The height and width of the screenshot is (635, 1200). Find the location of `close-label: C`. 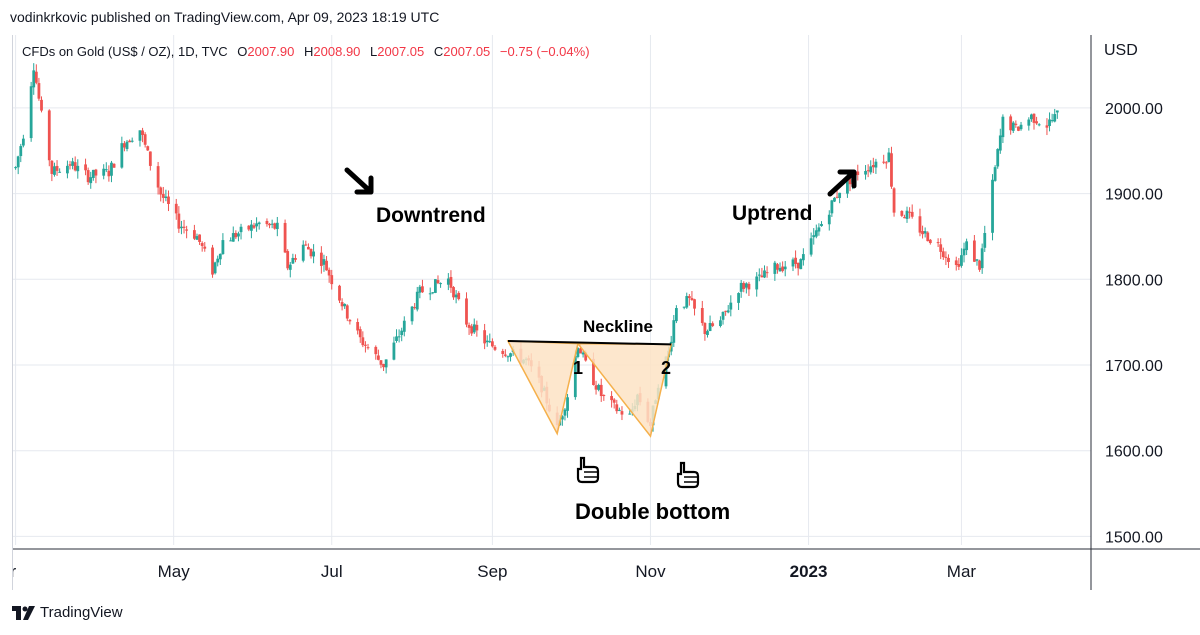

close-label: C is located at coordinates (438, 51).